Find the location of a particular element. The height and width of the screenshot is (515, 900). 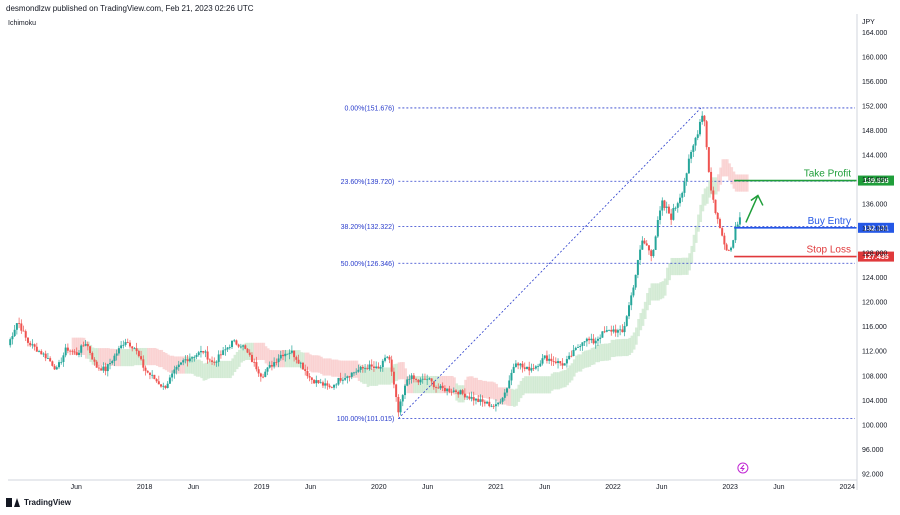

brand-footer: TradingView is located at coordinates (38, 502).